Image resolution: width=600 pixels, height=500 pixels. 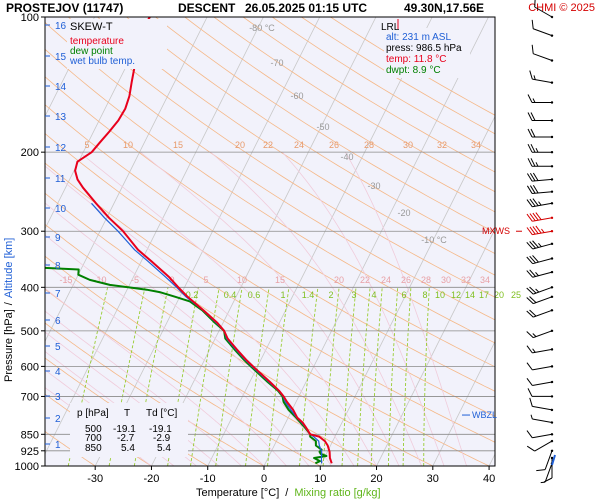 What do you see at coordinates (9, 310) in the screenshot?
I see `y-axis-title: Pressure [hPa]/Altitude [km]` at bounding box center [9, 310].